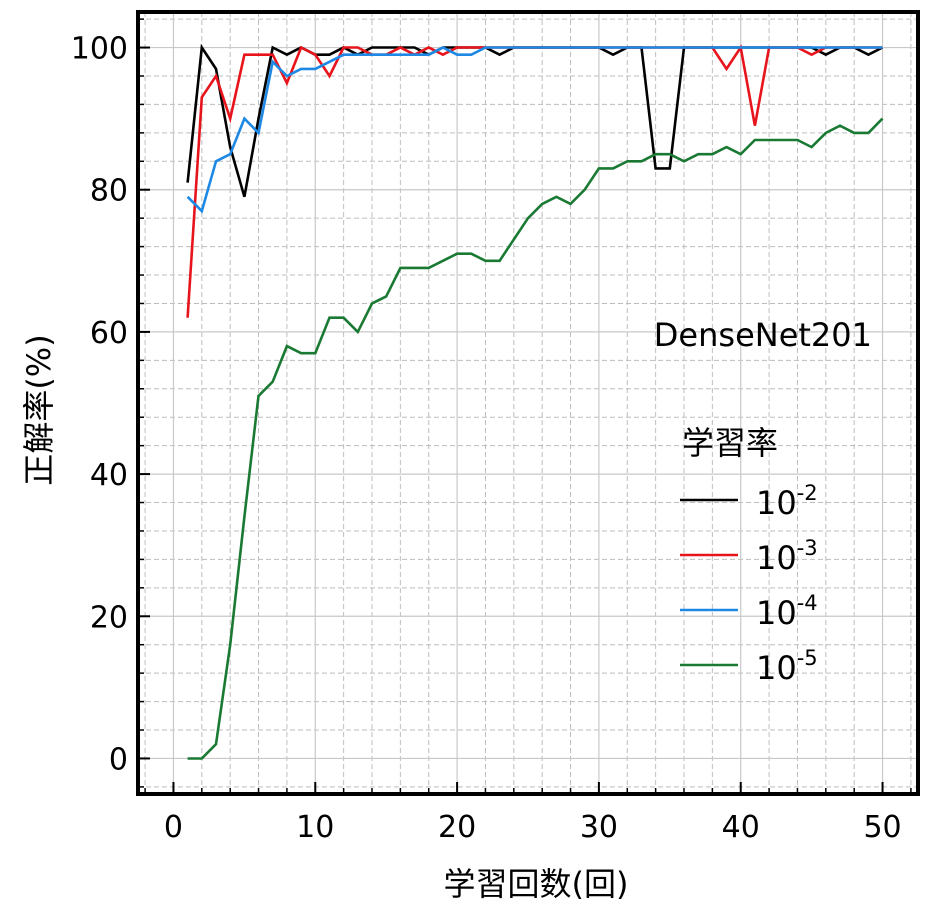 The width and height of the screenshot is (931, 912). I want to click on x-tick-label: 50, so click(882, 827).